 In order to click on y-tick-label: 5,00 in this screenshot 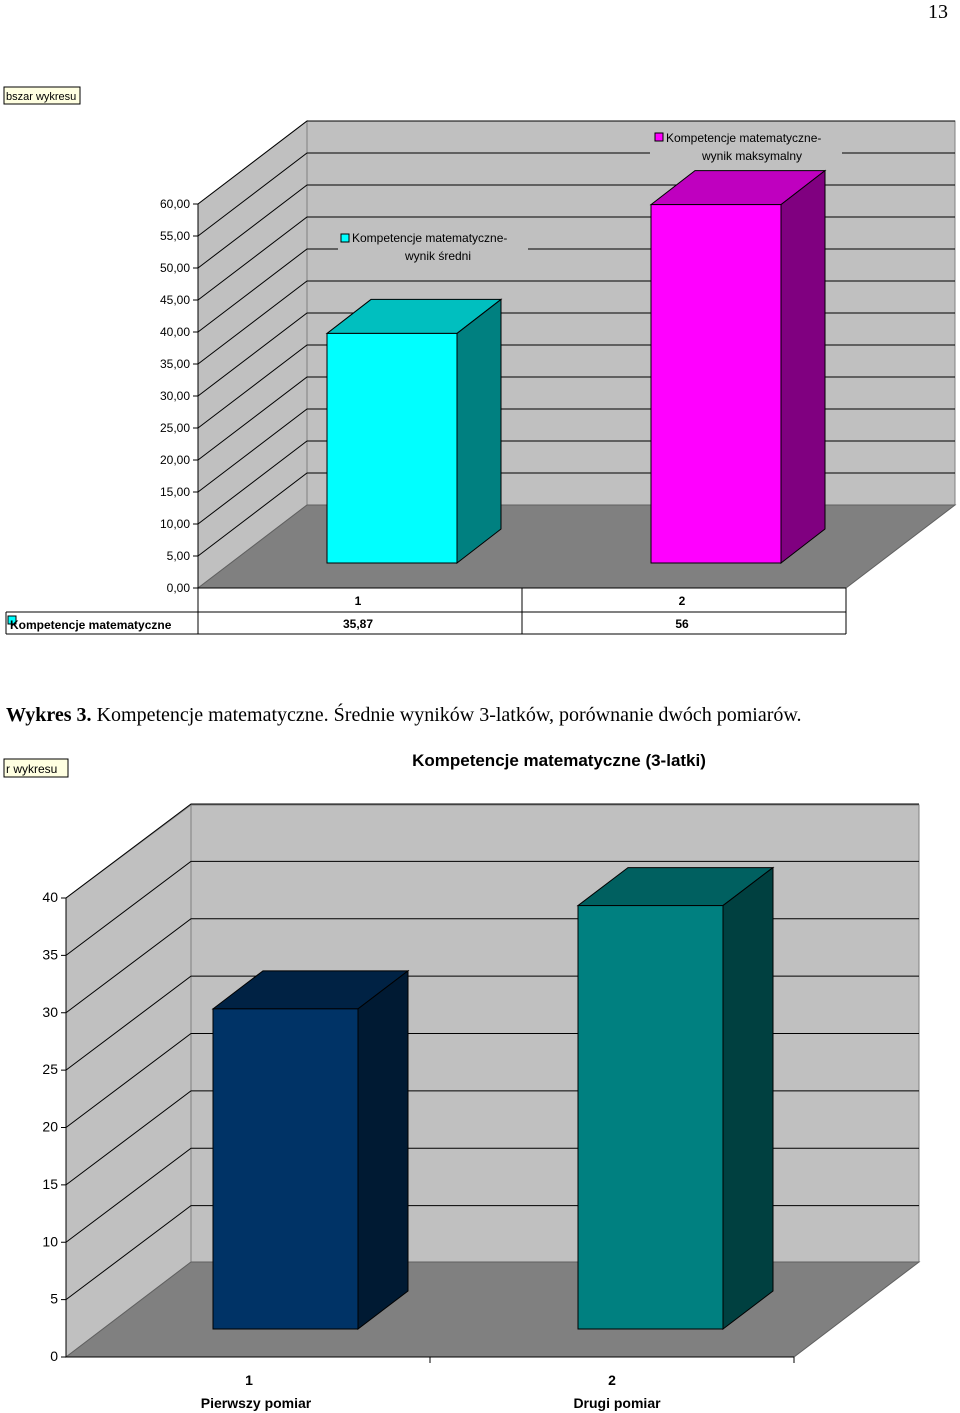, I will do `click(179, 556)`.